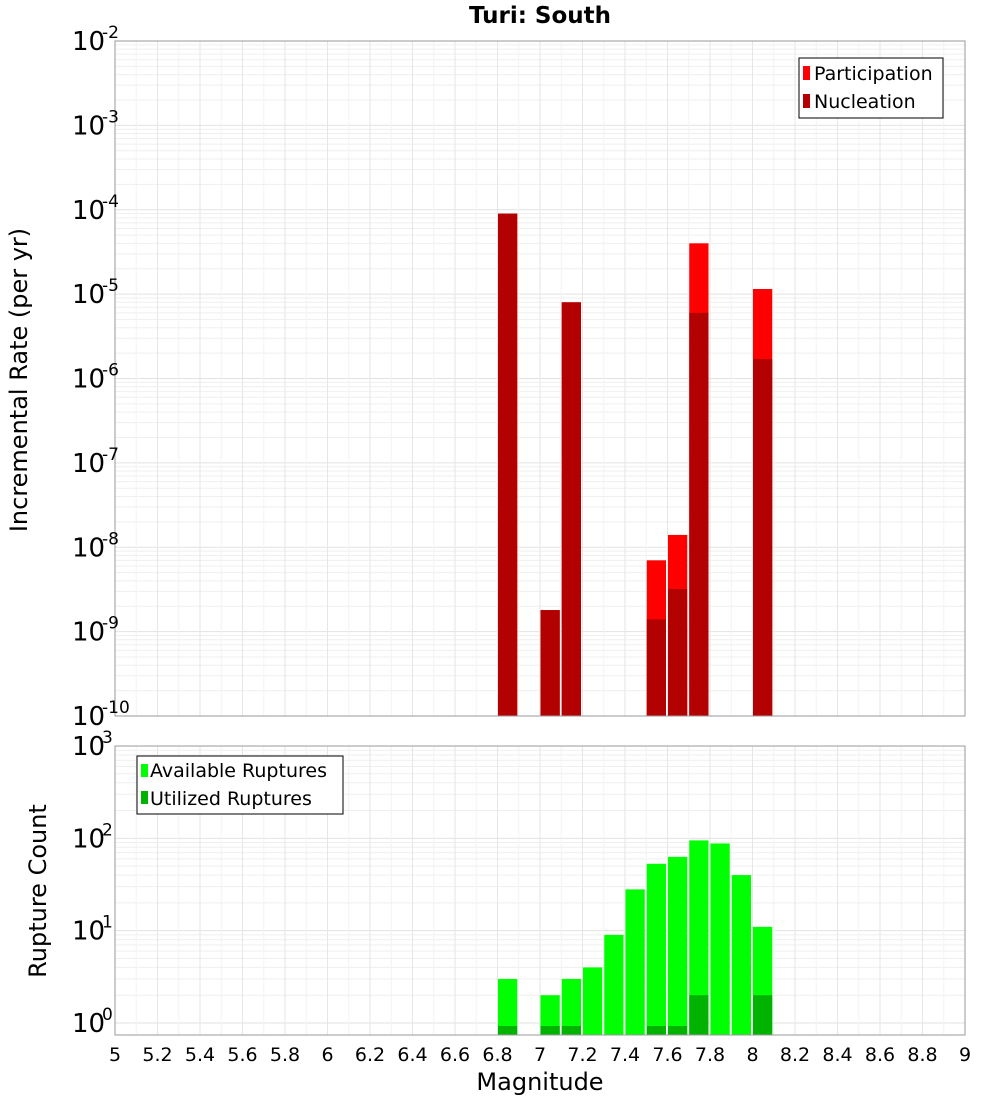  I want to click on x-tick-label: 6.8, so click(497, 1055).